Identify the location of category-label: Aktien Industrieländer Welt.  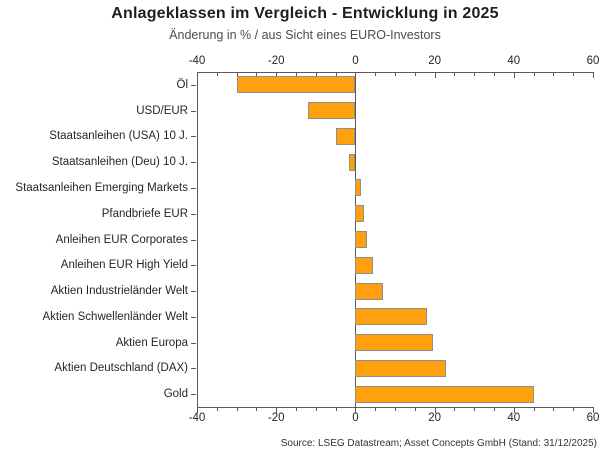
(119, 291).